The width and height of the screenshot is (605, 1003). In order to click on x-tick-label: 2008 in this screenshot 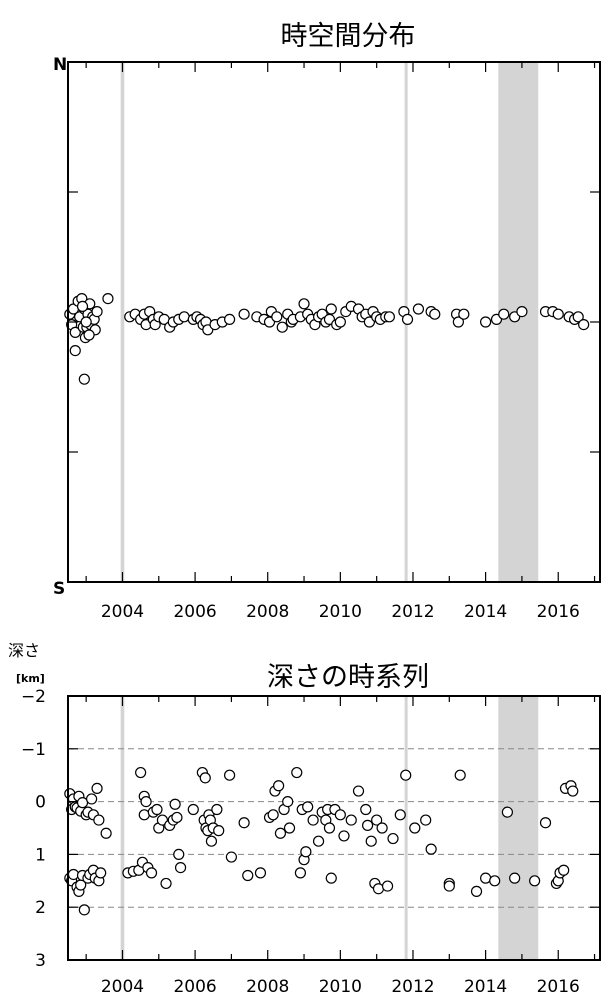, I will do `click(267, 612)`.